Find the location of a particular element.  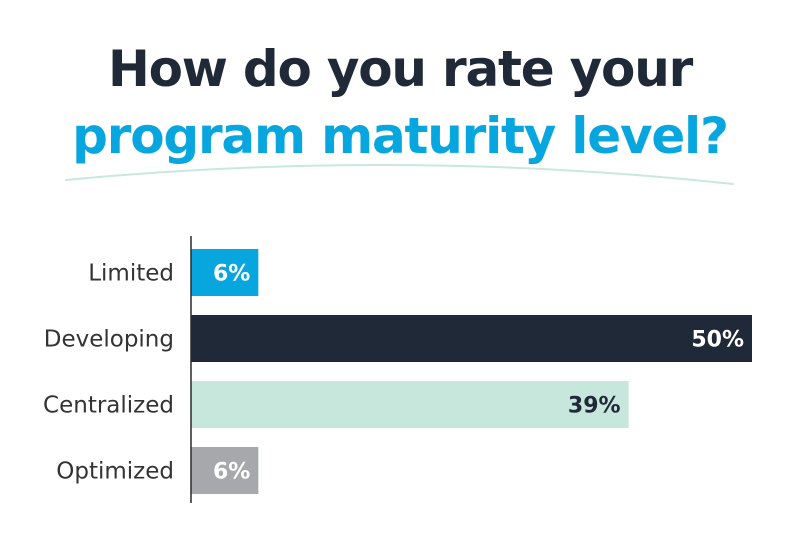

bar-optimized is located at coordinates (225, 470).